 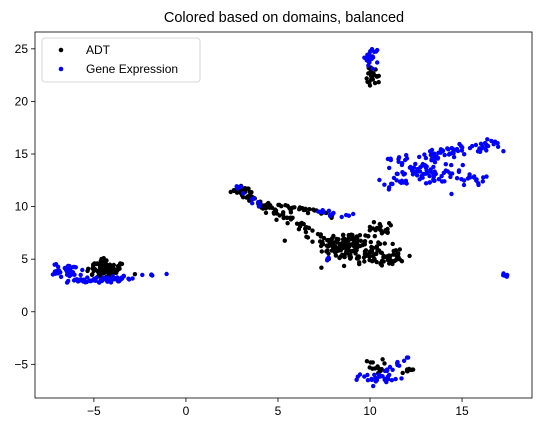 What do you see at coordinates (284, 18) in the screenshot?
I see `chart-title: Colored based on domains, balanced` at bounding box center [284, 18].